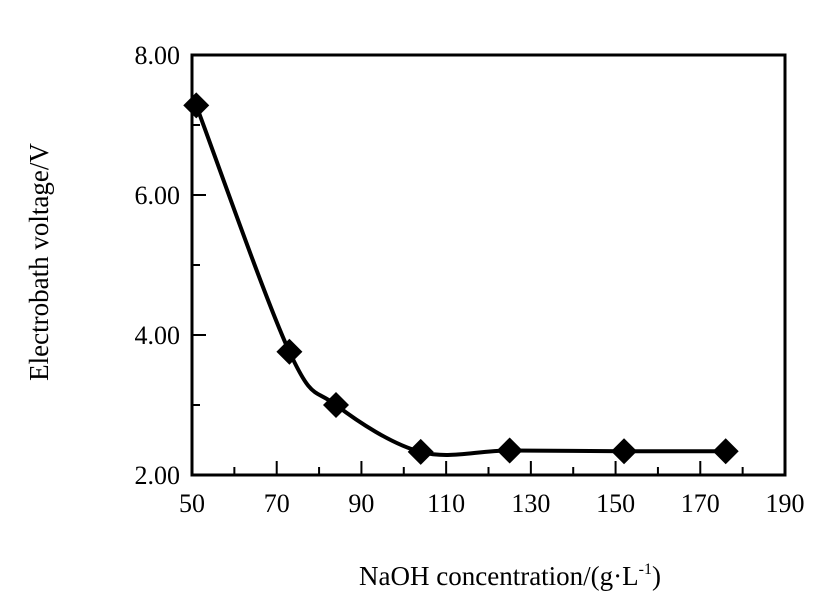 This screenshot has width=813, height=596. Describe the element at coordinates (615, 503) in the screenshot. I see `x-tick-label: 150` at that location.